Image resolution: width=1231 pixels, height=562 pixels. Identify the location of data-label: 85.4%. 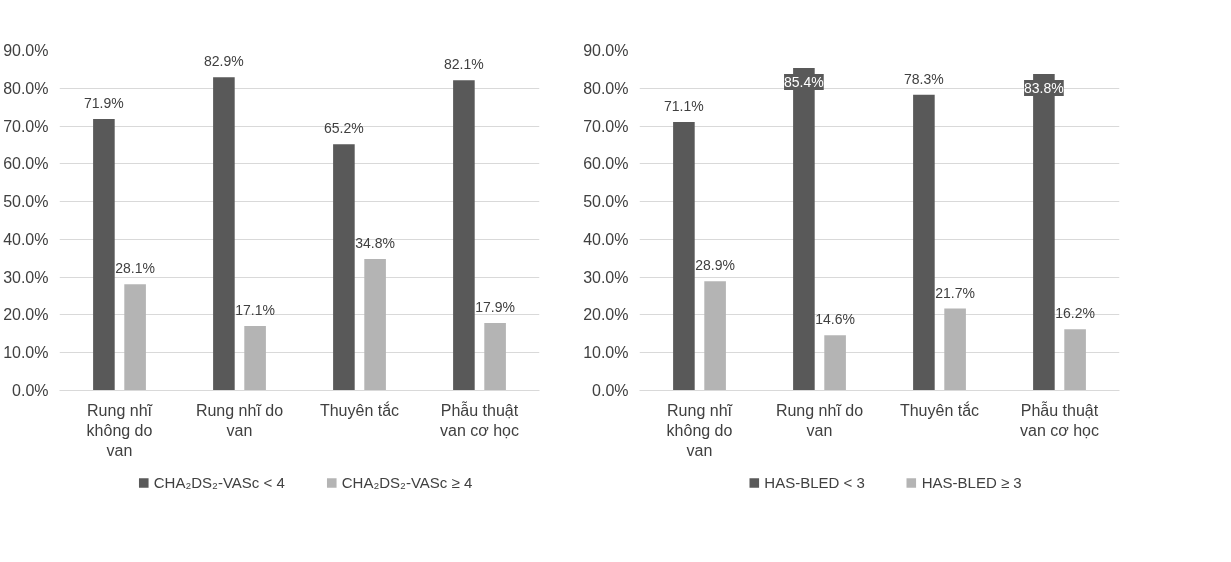
(804, 81).